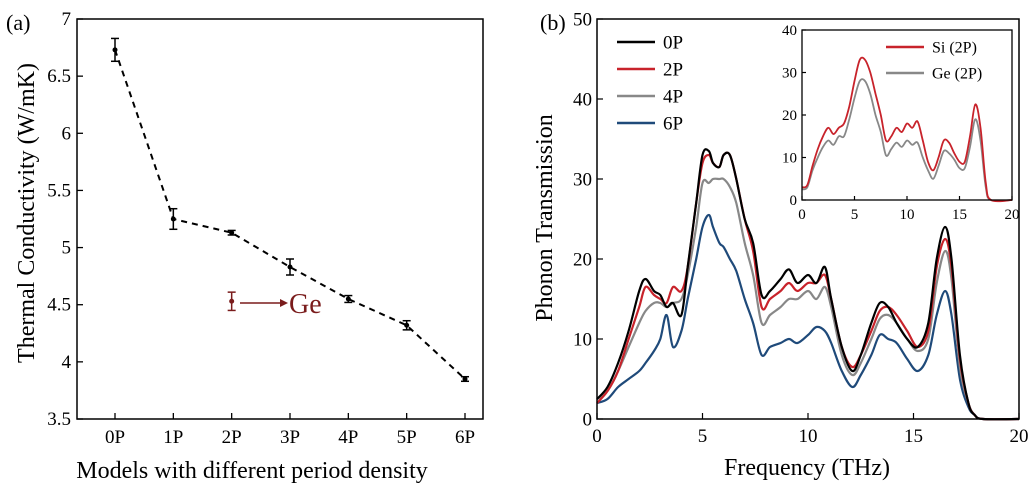 The height and width of the screenshot is (485, 1036). What do you see at coordinates (582, 259) in the screenshot?
I see `b-y-tick-label: 20` at bounding box center [582, 259].